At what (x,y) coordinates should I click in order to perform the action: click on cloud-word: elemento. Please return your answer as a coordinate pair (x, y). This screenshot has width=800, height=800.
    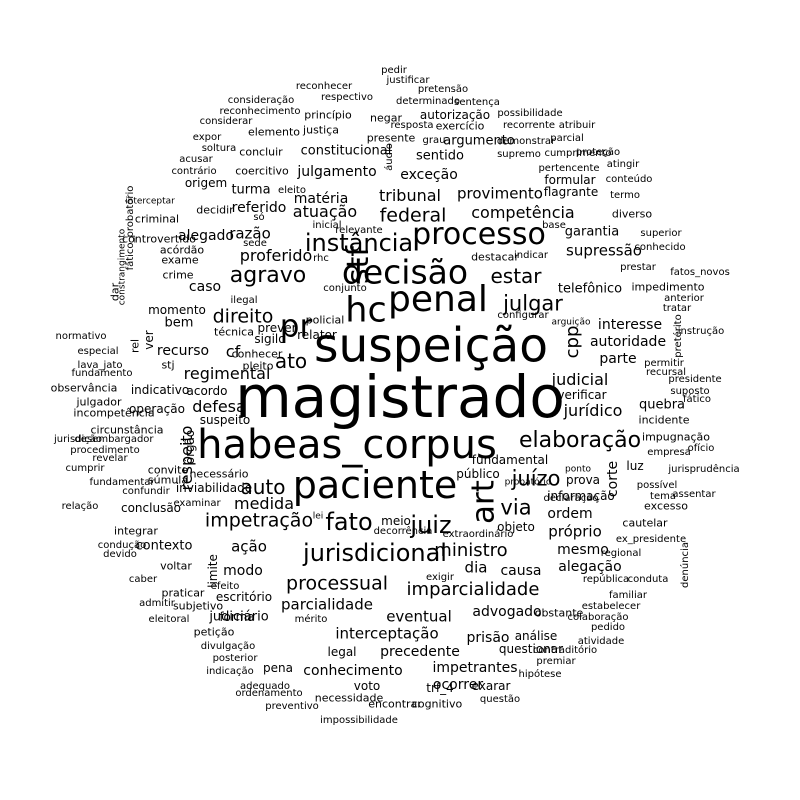
    Looking at the image, I should click on (274, 132).